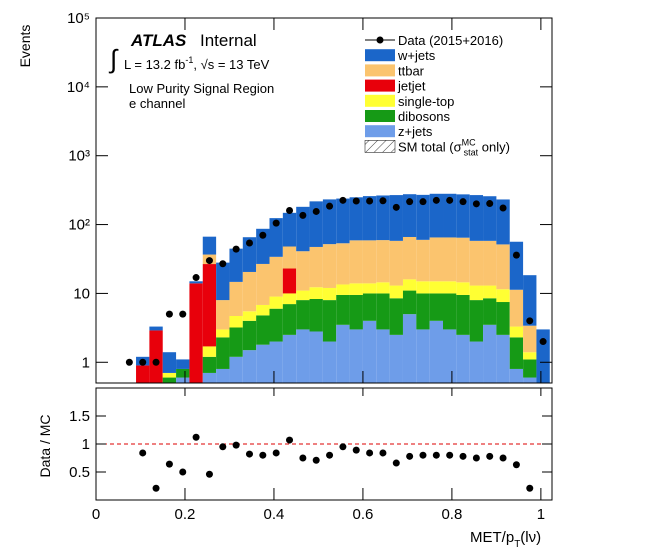 The height and width of the screenshot is (554, 648). I want to click on legend-label: single-top, so click(426, 101).